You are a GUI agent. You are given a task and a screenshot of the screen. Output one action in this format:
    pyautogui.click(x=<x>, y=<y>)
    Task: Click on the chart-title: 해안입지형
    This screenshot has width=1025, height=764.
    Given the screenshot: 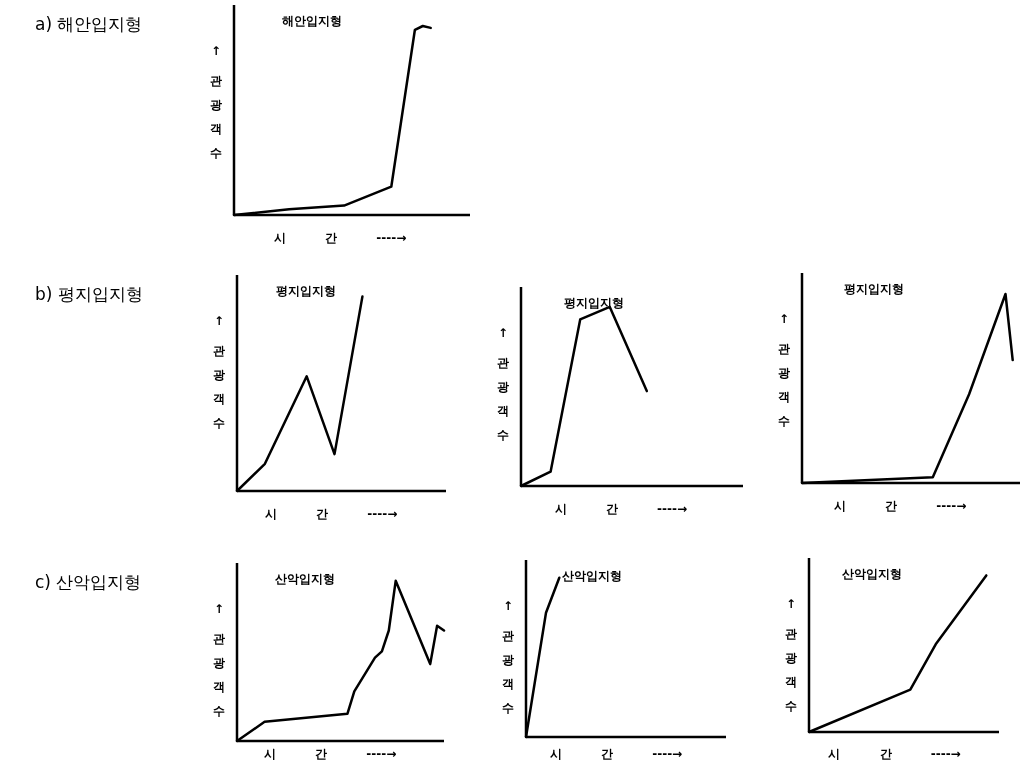 What is the action you would take?
    pyautogui.click(x=311, y=21)
    